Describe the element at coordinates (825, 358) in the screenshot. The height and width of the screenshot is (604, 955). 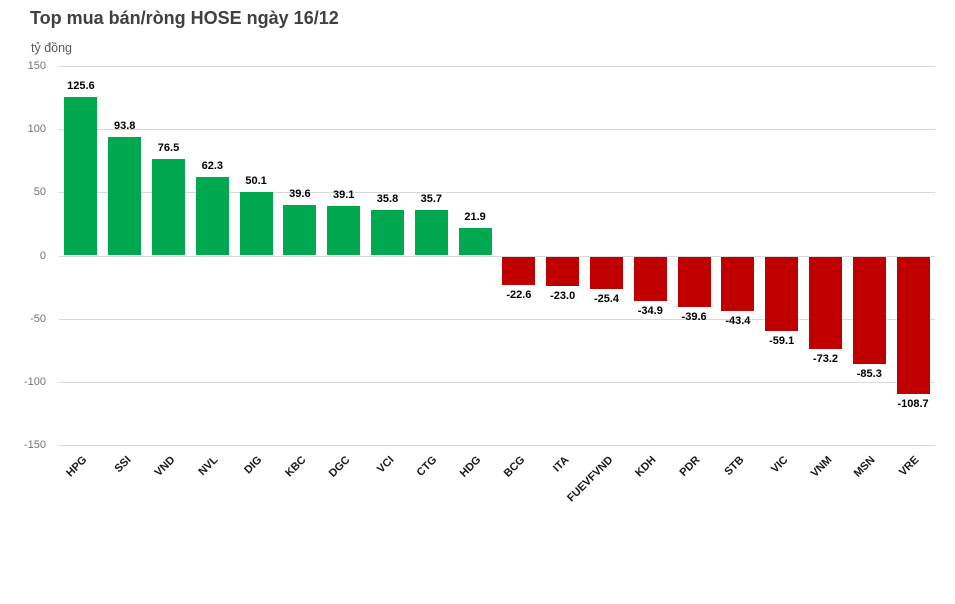
I see `bar-value-label-VNM: -73.2` at that location.